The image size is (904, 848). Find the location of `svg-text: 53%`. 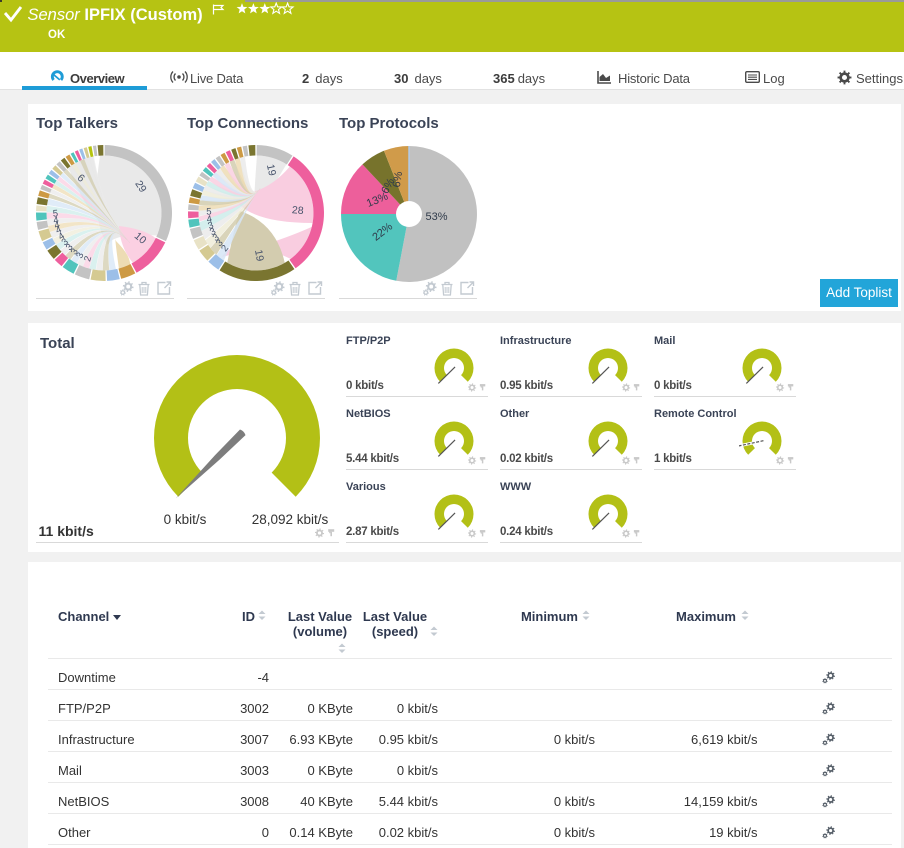

svg-text: 53% is located at coordinates (436, 217).